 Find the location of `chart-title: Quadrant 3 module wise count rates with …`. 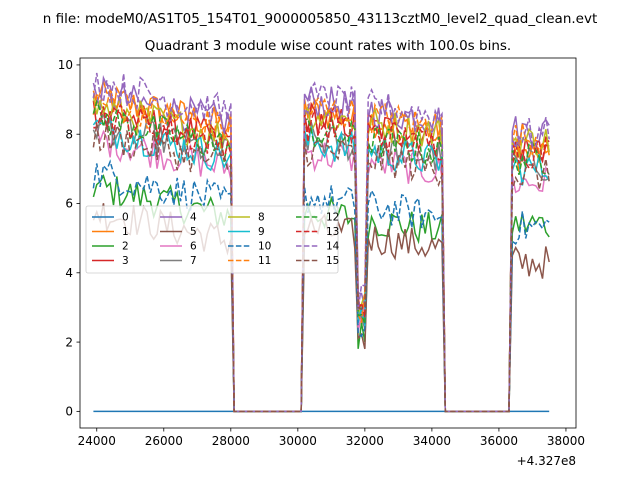

chart-title: Quadrant 3 module wise count rates with … is located at coordinates (328, 46).